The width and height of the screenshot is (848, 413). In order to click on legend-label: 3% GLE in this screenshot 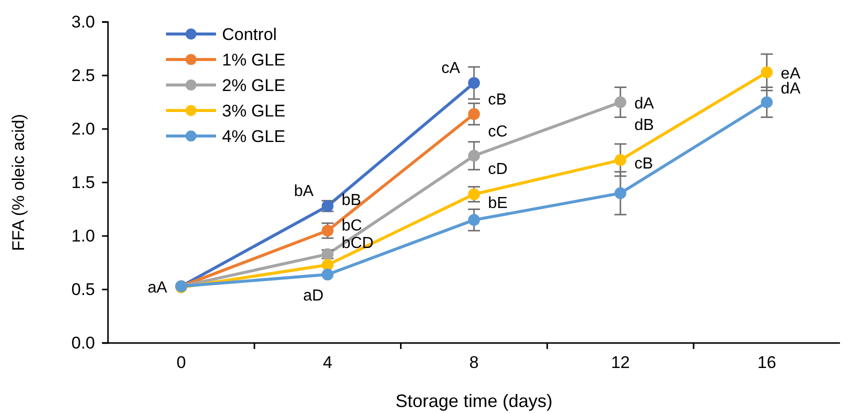, I will do `click(254, 111)`.